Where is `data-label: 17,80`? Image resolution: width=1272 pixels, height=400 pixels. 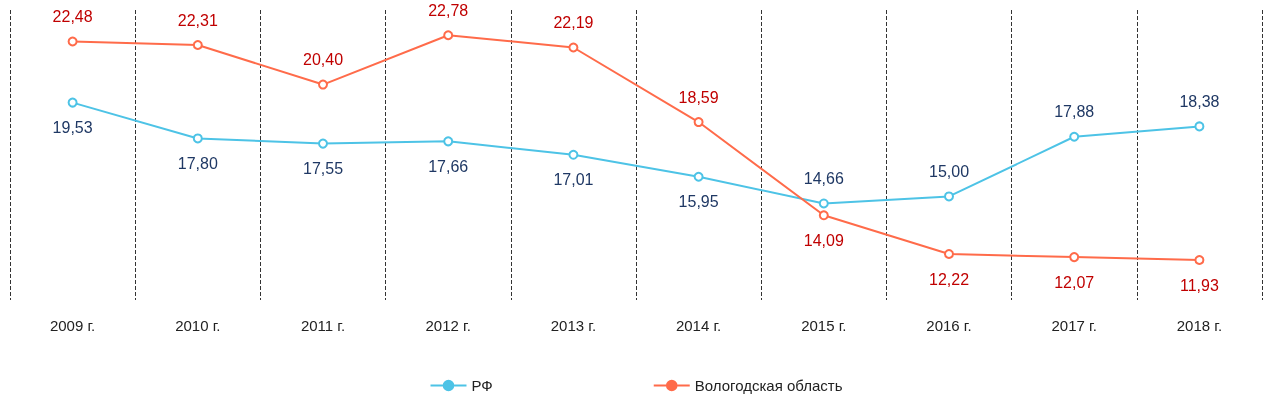 data-label: 17,80 is located at coordinates (197, 163).